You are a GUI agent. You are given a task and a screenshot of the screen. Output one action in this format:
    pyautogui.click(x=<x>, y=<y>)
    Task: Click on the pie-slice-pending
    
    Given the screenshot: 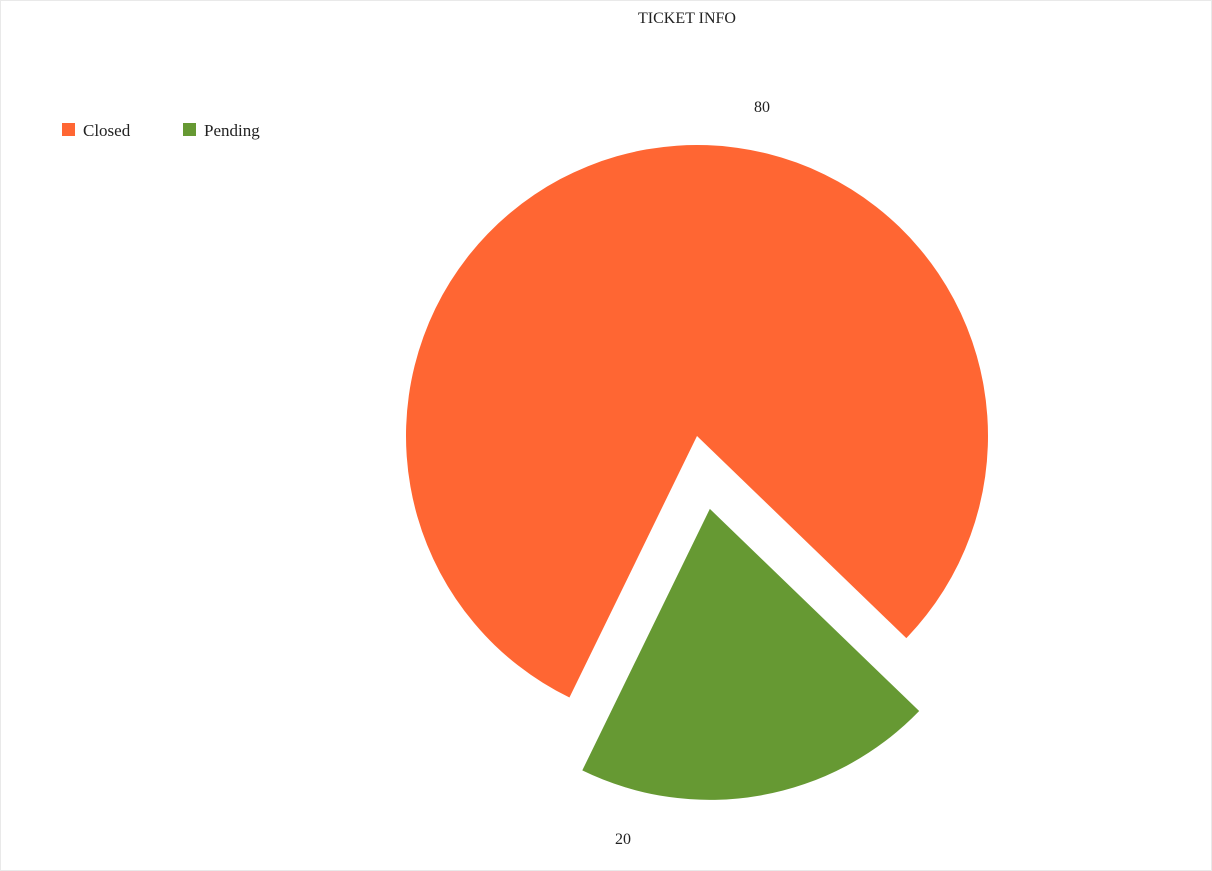 What is the action you would take?
    pyautogui.click(x=751, y=654)
    